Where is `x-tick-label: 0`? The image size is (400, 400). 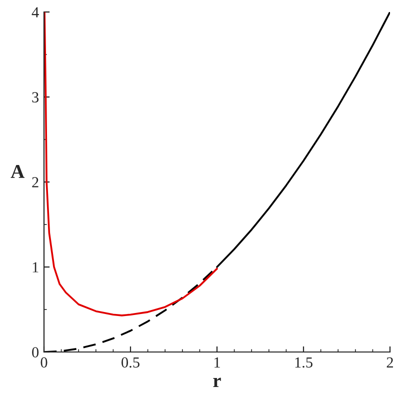 x-tick-label: 0 is located at coordinates (44, 362).